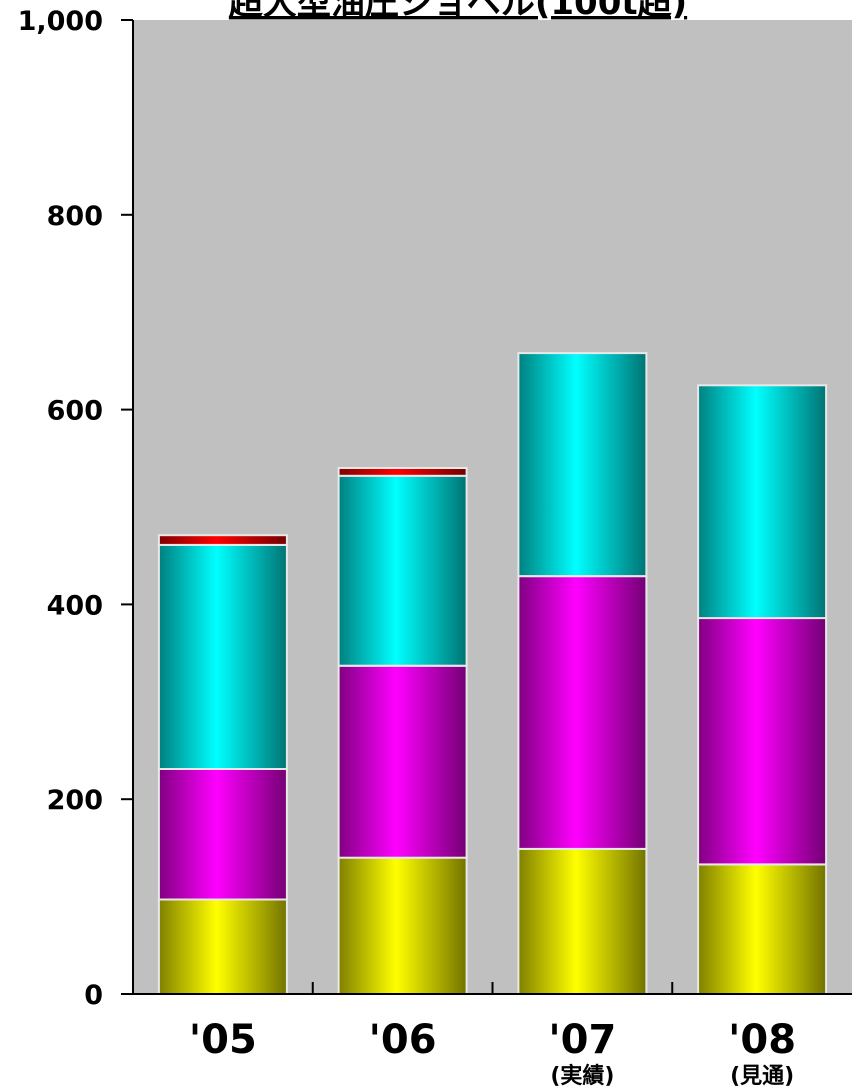 Image resolution: width=852 pixels, height=1092 pixels. Describe the element at coordinates (762, 1076) in the screenshot. I see `x-sublabel-3: (見通)` at that location.